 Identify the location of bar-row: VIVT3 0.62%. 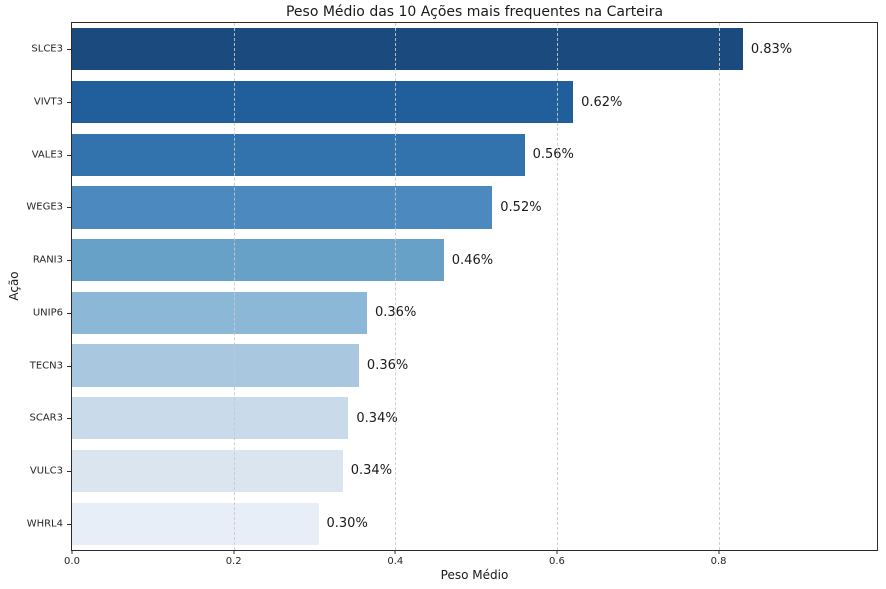
(455, 102).